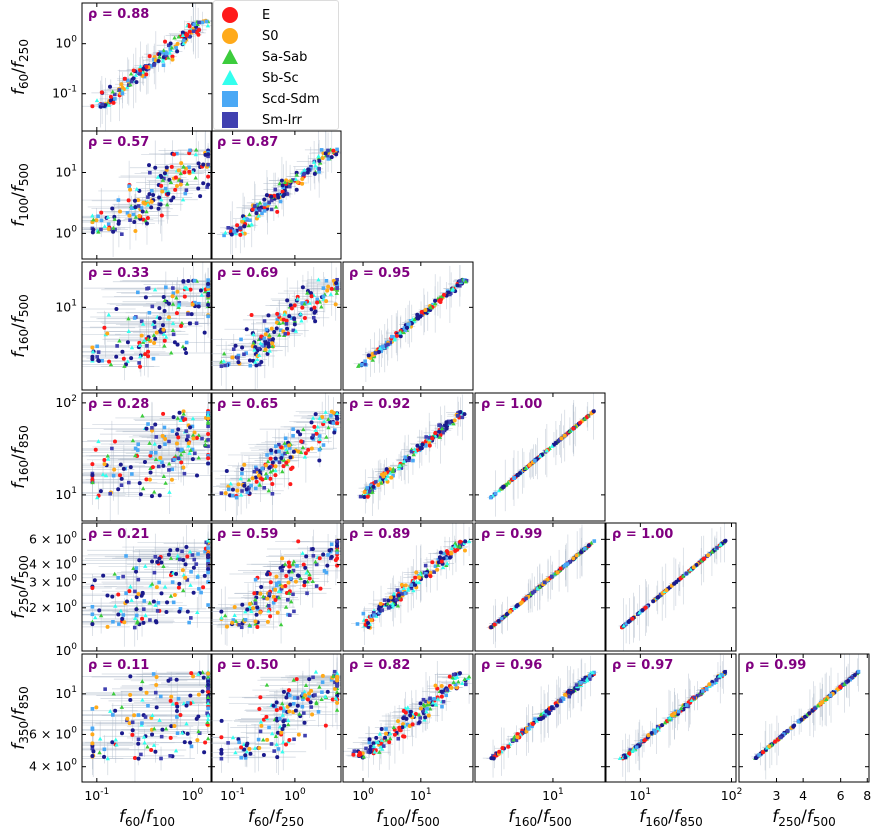  I want to click on panel-r3-c3-points, so click(412, 322).